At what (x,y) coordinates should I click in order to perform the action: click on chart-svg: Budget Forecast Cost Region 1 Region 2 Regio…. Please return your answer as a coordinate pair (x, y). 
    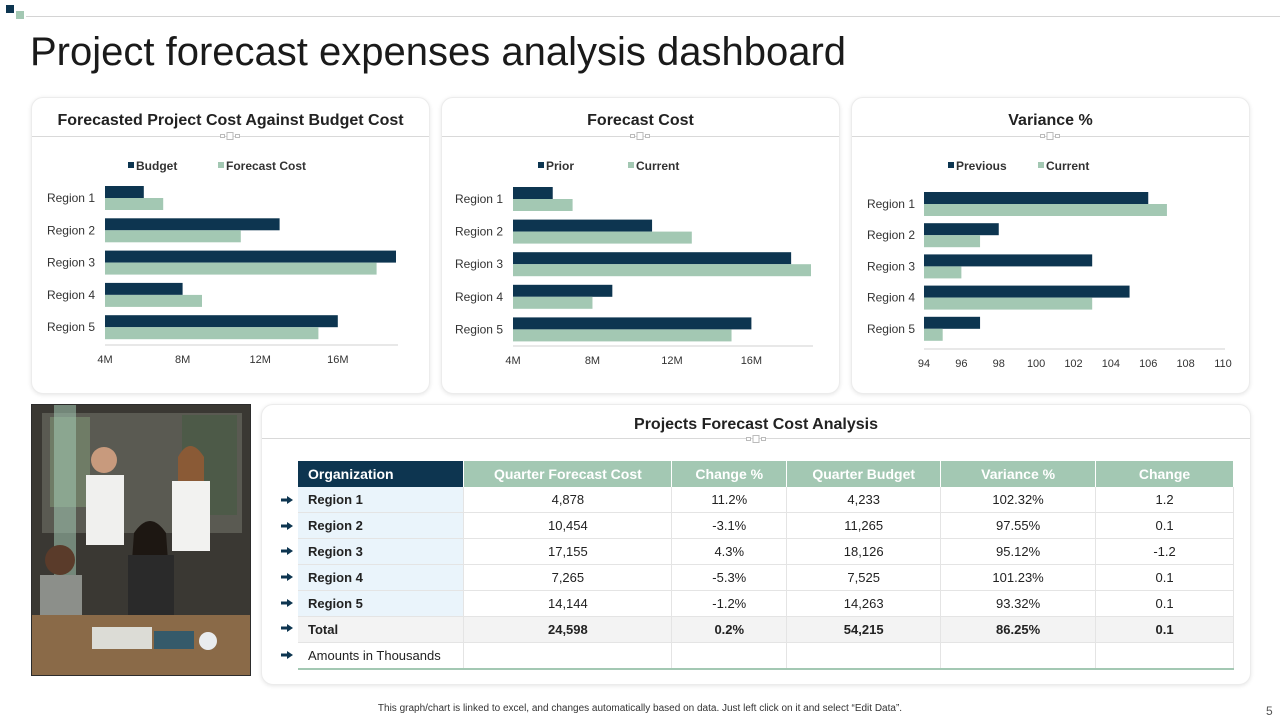
    Looking at the image, I should click on (222, 262).